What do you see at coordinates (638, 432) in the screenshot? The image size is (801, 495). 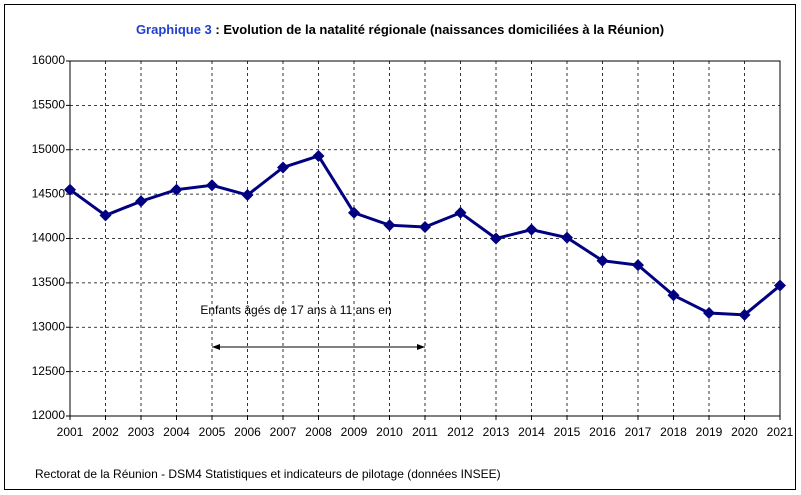 I see `x-tick-label: 2017` at bounding box center [638, 432].